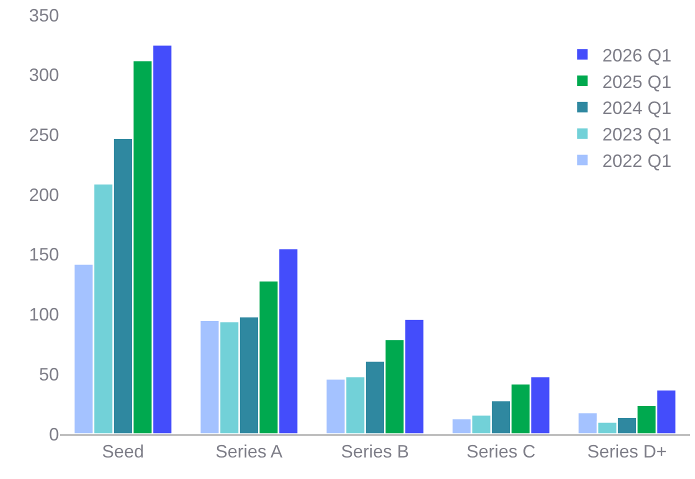 This screenshot has width=695, height=479. What do you see at coordinates (43, 135) in the screenshot?
I see `y-tick-label: 250` at bounding box center [43, 135].